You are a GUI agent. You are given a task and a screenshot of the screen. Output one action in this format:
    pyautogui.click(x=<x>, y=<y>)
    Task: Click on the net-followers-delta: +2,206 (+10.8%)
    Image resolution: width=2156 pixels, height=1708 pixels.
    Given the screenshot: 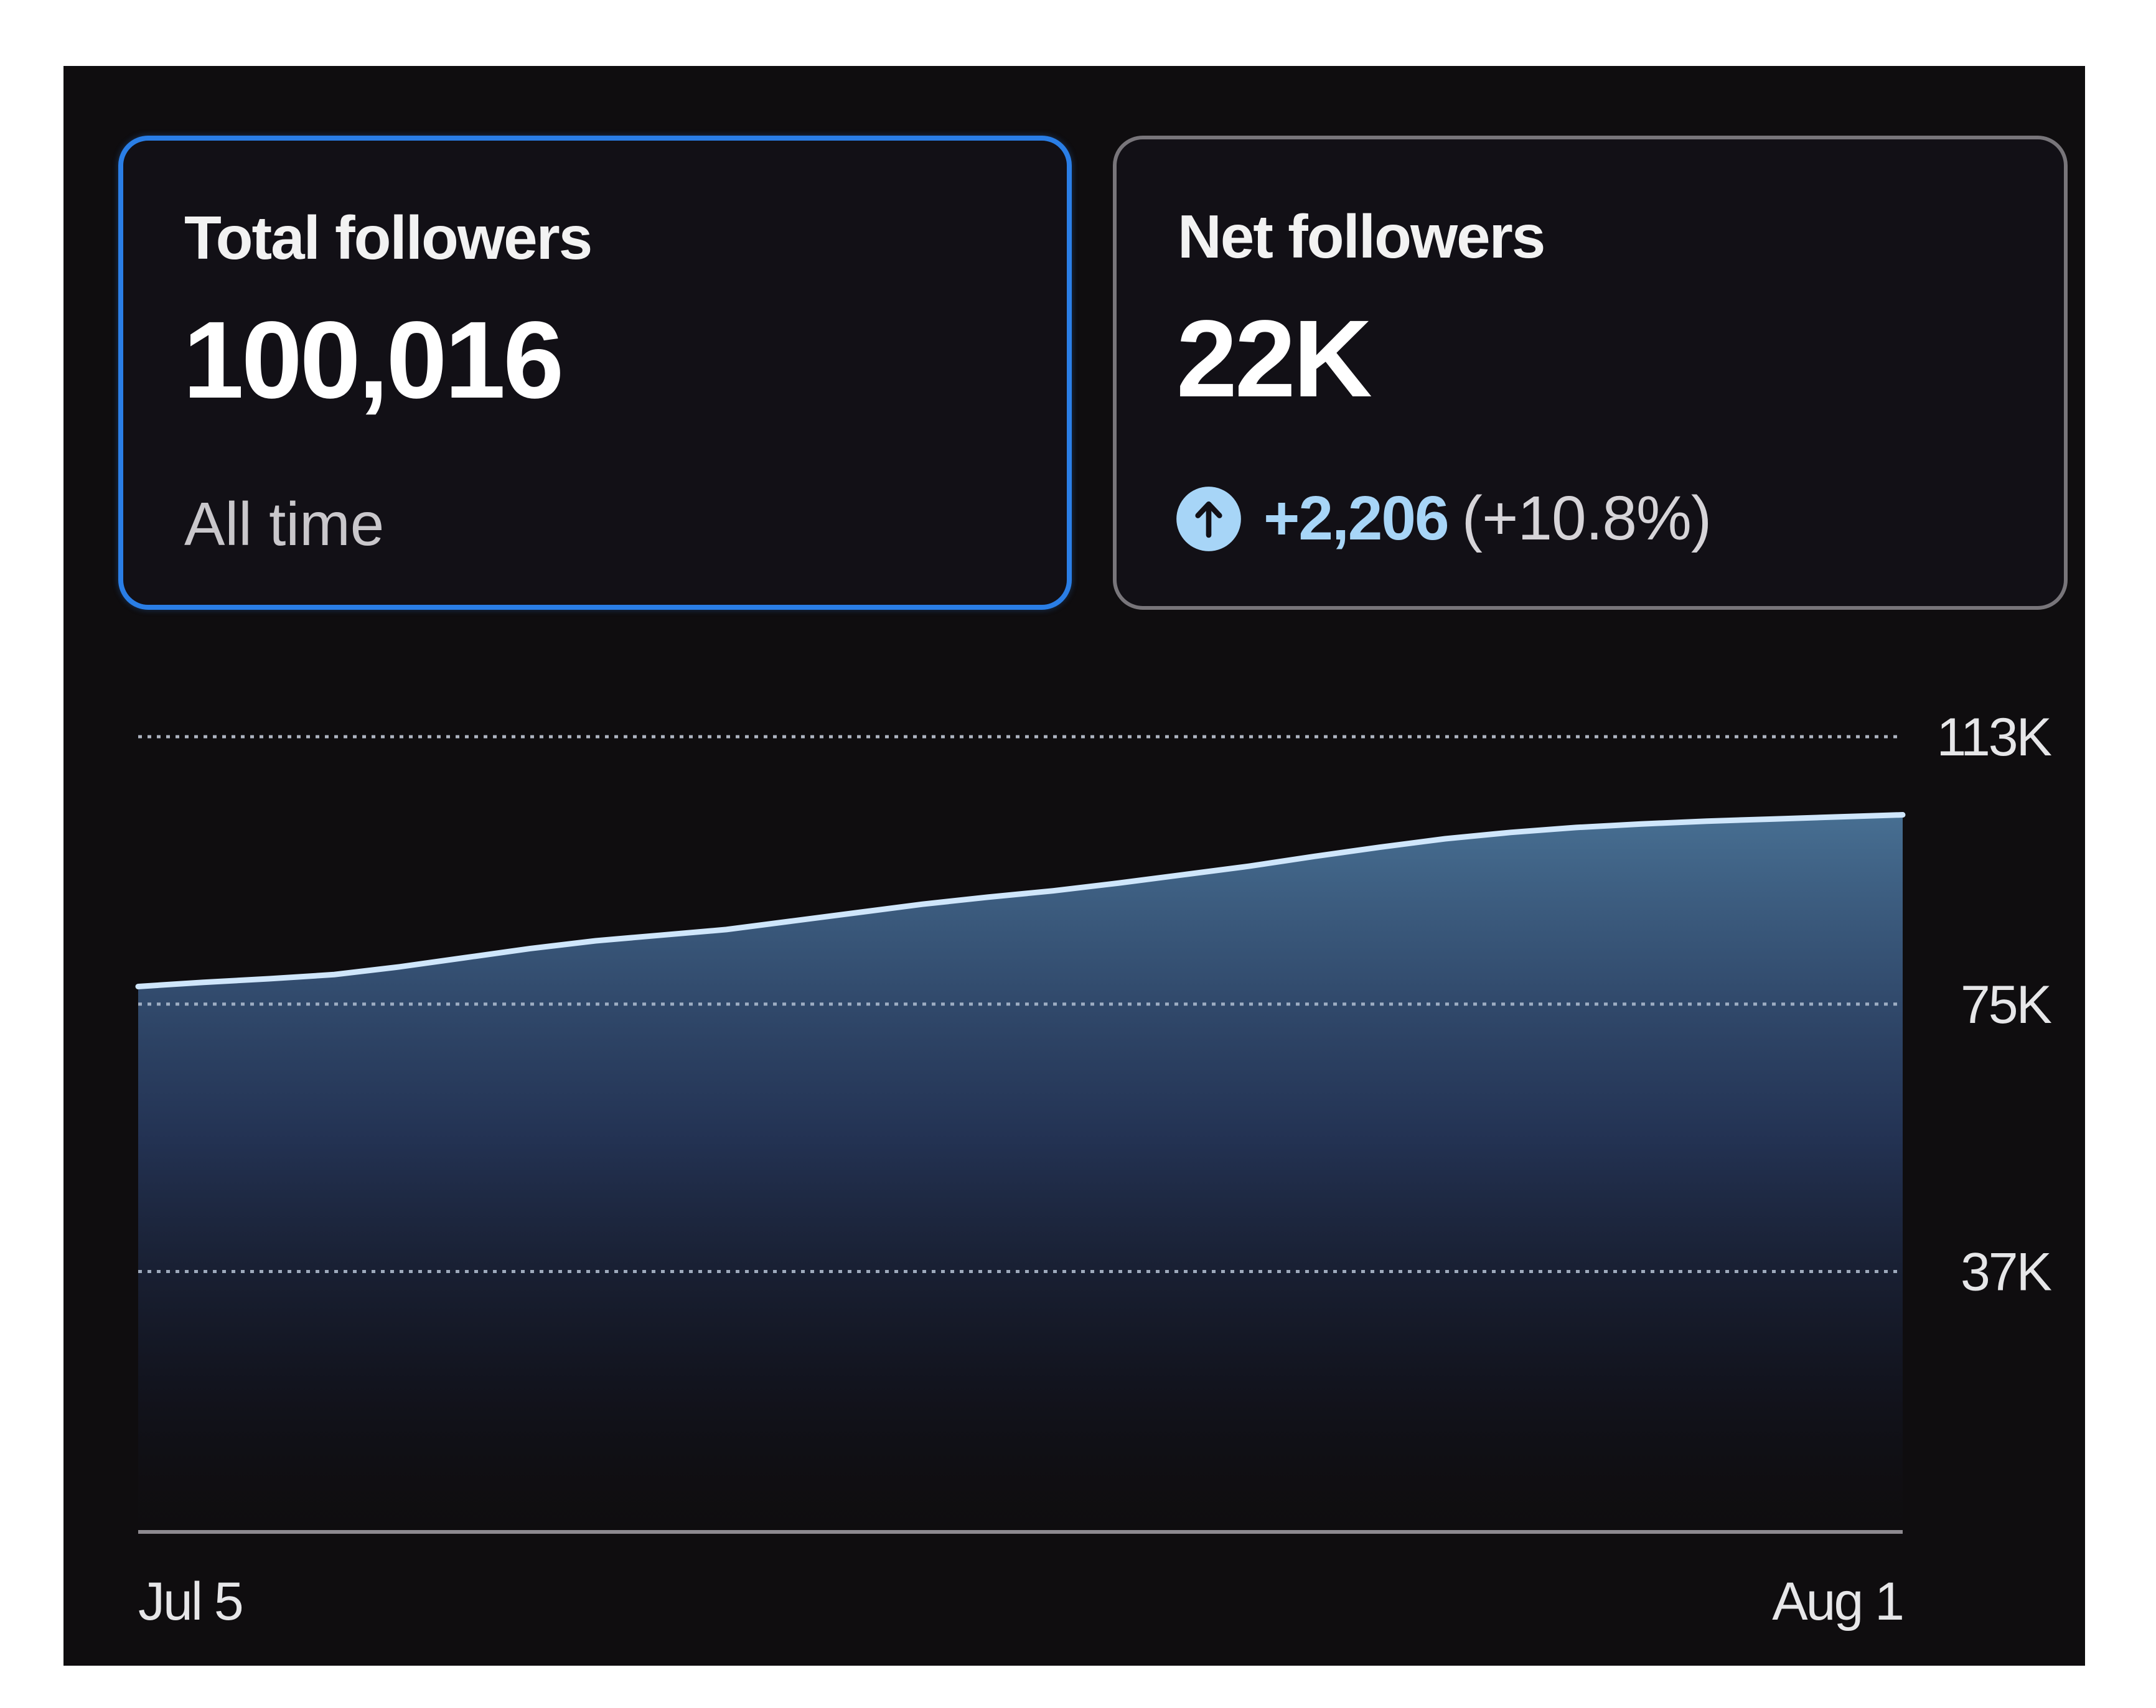 What is the action you would take?
    pyautogui.click(x=1444, y=518)
    